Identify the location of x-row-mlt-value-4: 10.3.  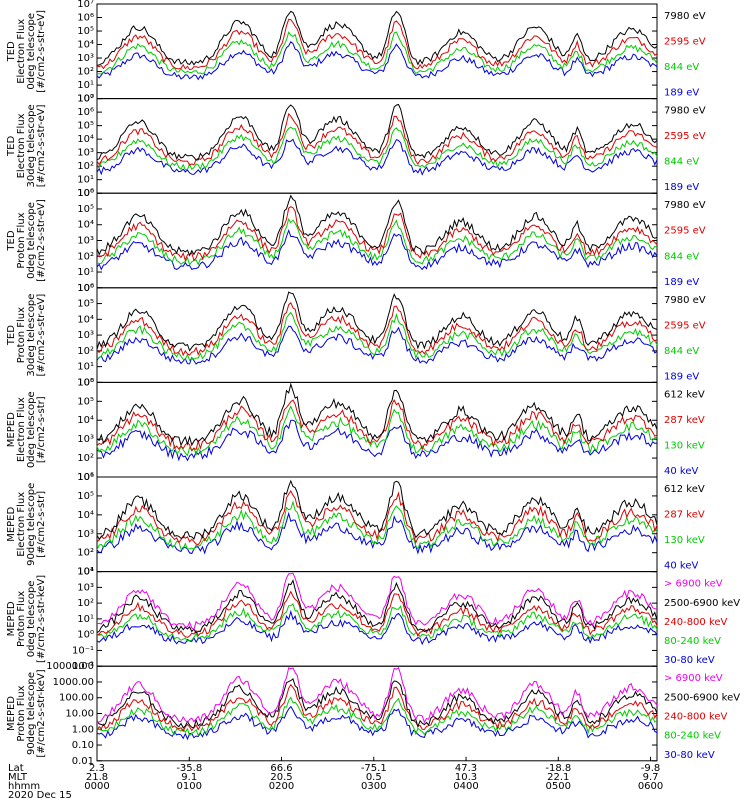
(466, 777).